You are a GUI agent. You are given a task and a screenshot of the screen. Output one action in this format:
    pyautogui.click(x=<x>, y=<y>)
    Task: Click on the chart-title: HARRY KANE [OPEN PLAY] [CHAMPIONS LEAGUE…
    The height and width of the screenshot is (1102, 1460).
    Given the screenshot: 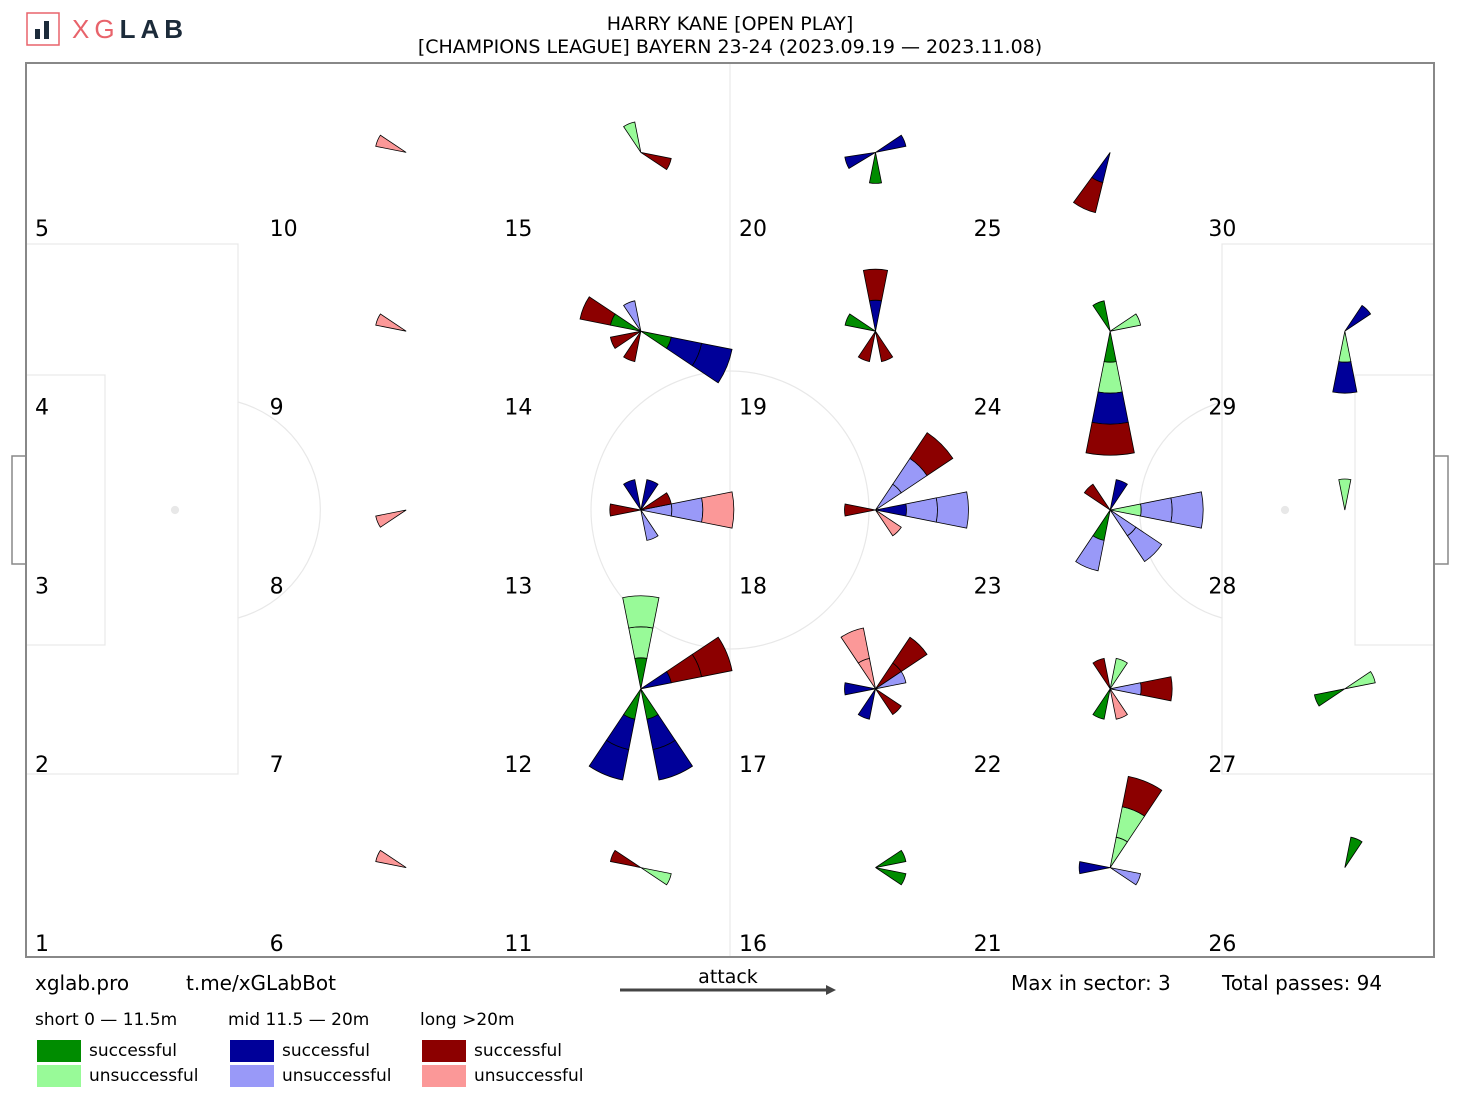 What is the action you would take?
    pyautogui.click(x=730, y=36)
    